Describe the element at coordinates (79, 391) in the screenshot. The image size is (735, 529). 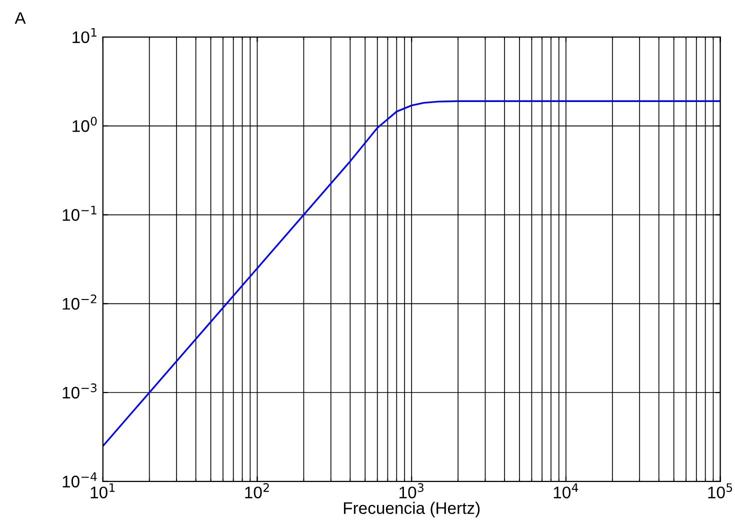
I see `y-tick-label: 10$^{−3}$` at that location.